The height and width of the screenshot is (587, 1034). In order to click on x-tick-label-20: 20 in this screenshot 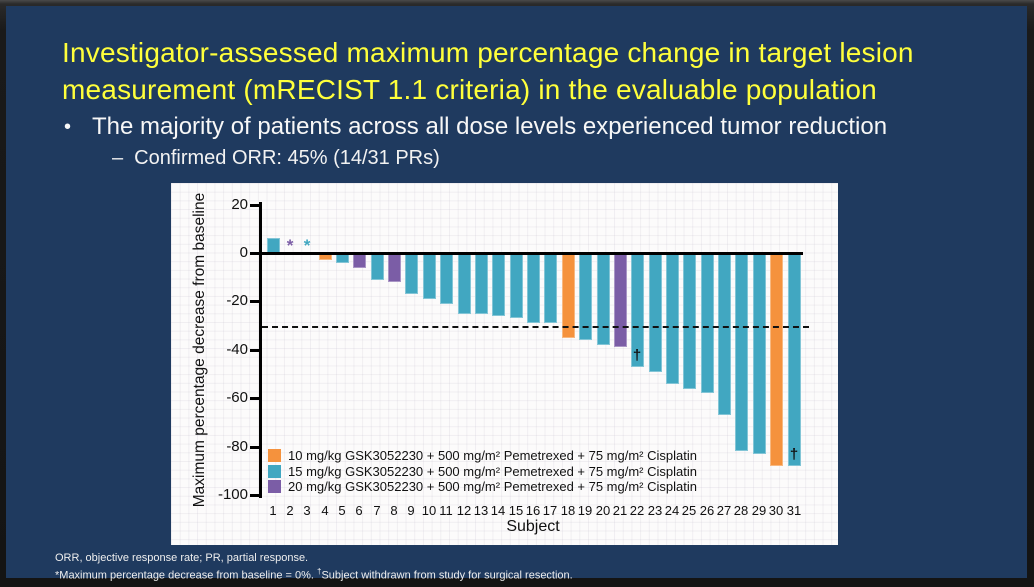, I will do `click(603, 510)`.